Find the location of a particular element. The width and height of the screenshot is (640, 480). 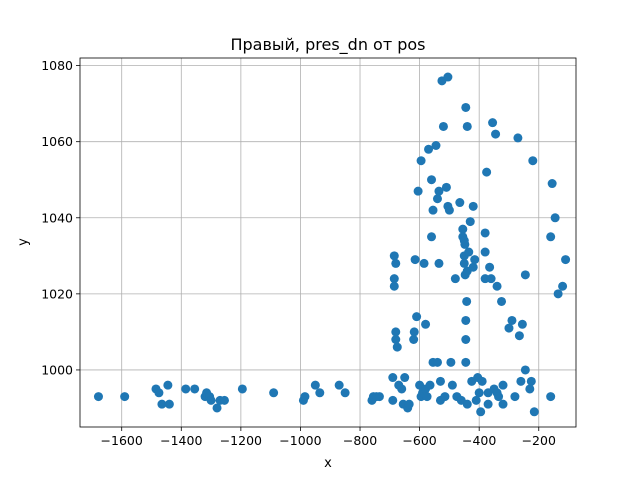

x-tick-label: −1200 is located at coordinates (241, 440).